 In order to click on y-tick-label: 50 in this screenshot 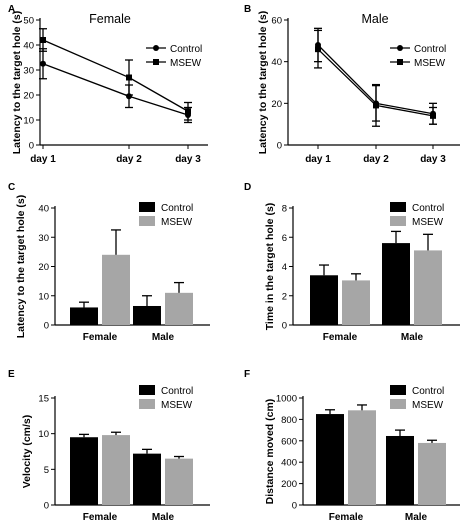, I will do `click(28, 21)`.